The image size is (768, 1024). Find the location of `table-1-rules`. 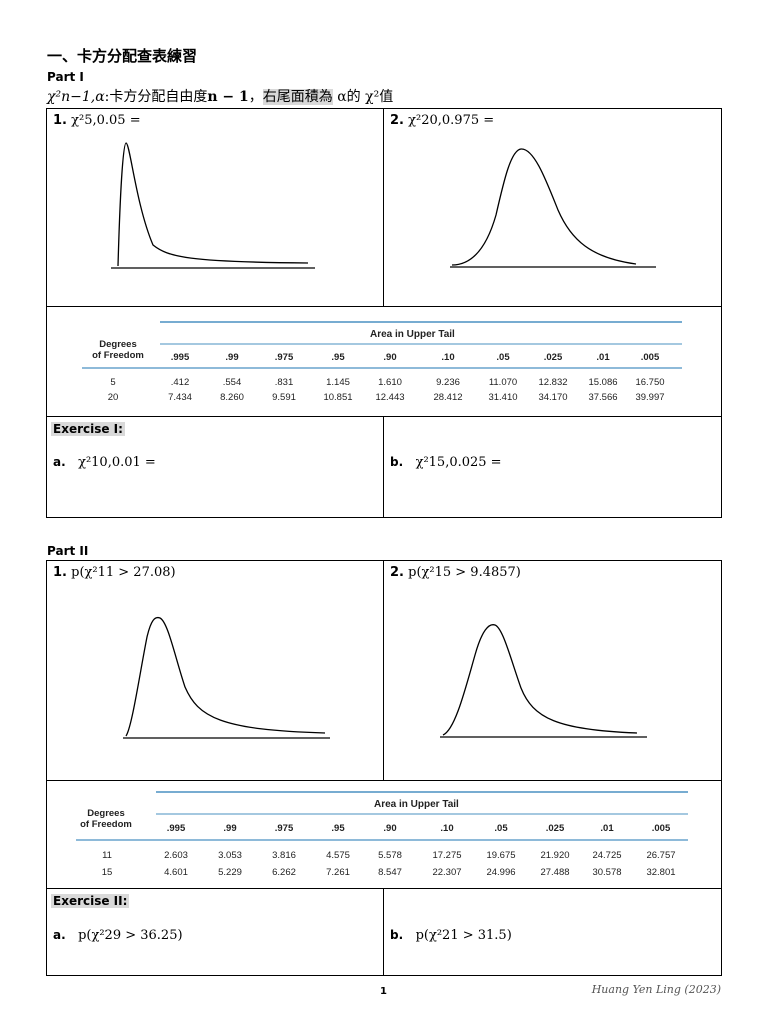

table-1-rules is located at coordinates (382, 345).